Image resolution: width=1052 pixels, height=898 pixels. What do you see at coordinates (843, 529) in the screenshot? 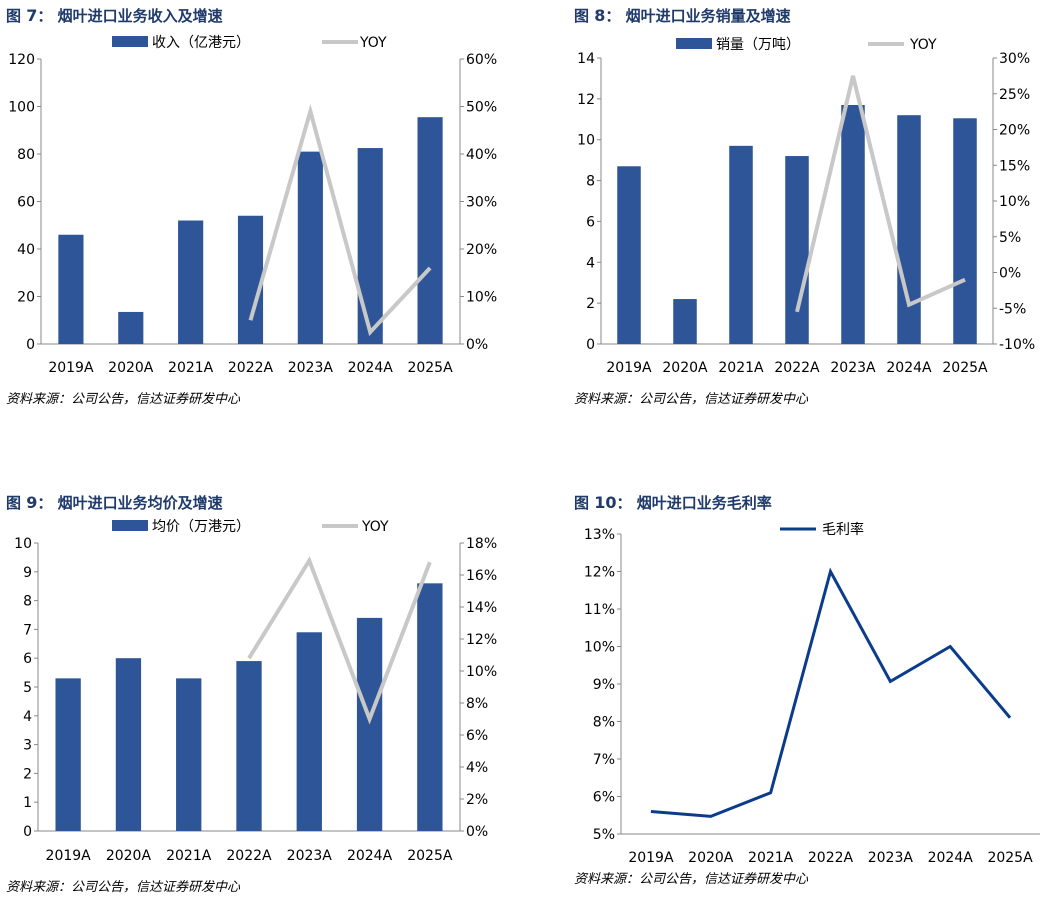
I see `legend-label: 毛利率` at bounding box center [843, 529].